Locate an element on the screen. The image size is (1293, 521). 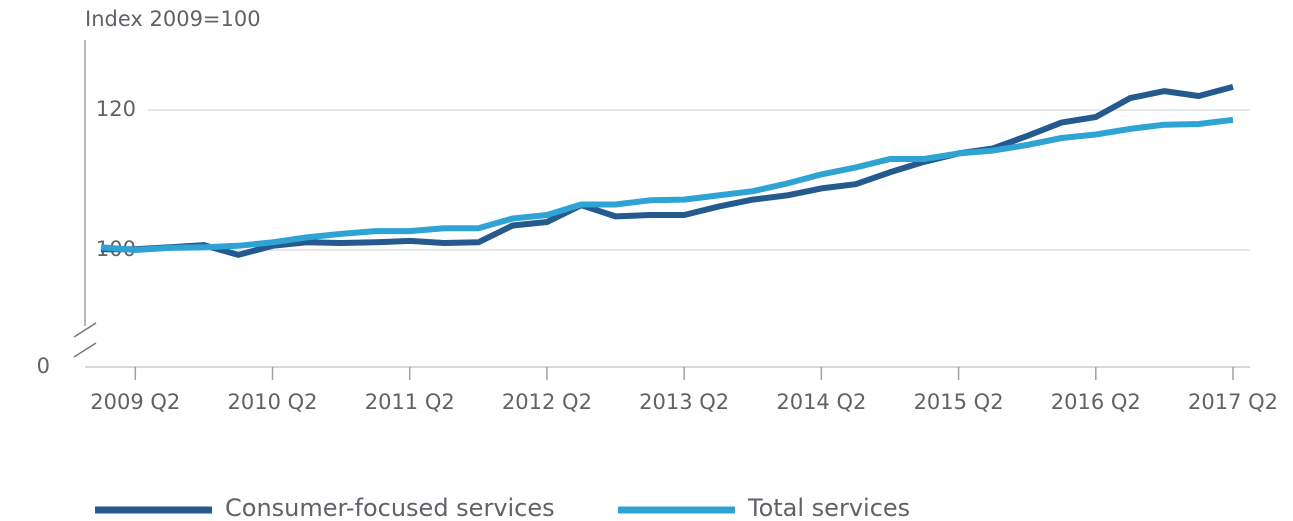
legend-label: Consumer-focused services is located at coordinates (390, 507).